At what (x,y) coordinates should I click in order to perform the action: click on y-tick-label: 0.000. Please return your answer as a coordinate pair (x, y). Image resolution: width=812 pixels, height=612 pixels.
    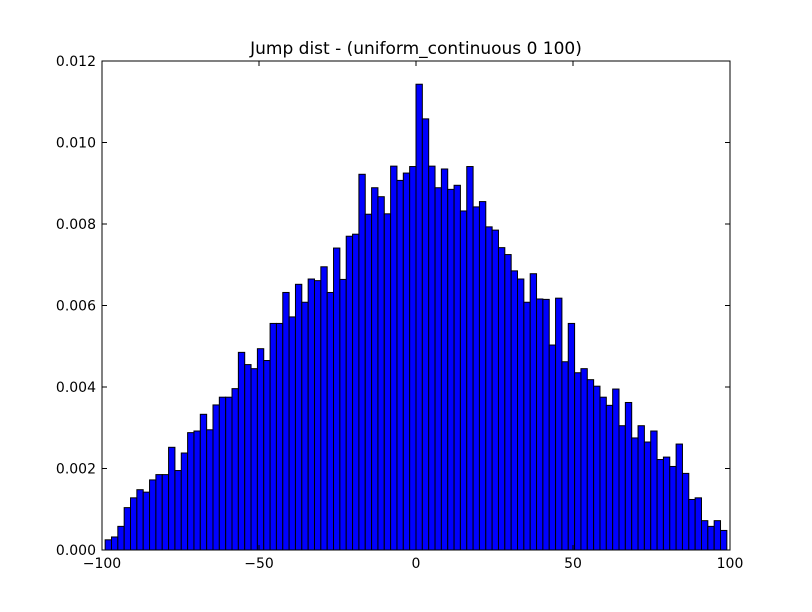
    Looking at the image, I should click on (76, 551).